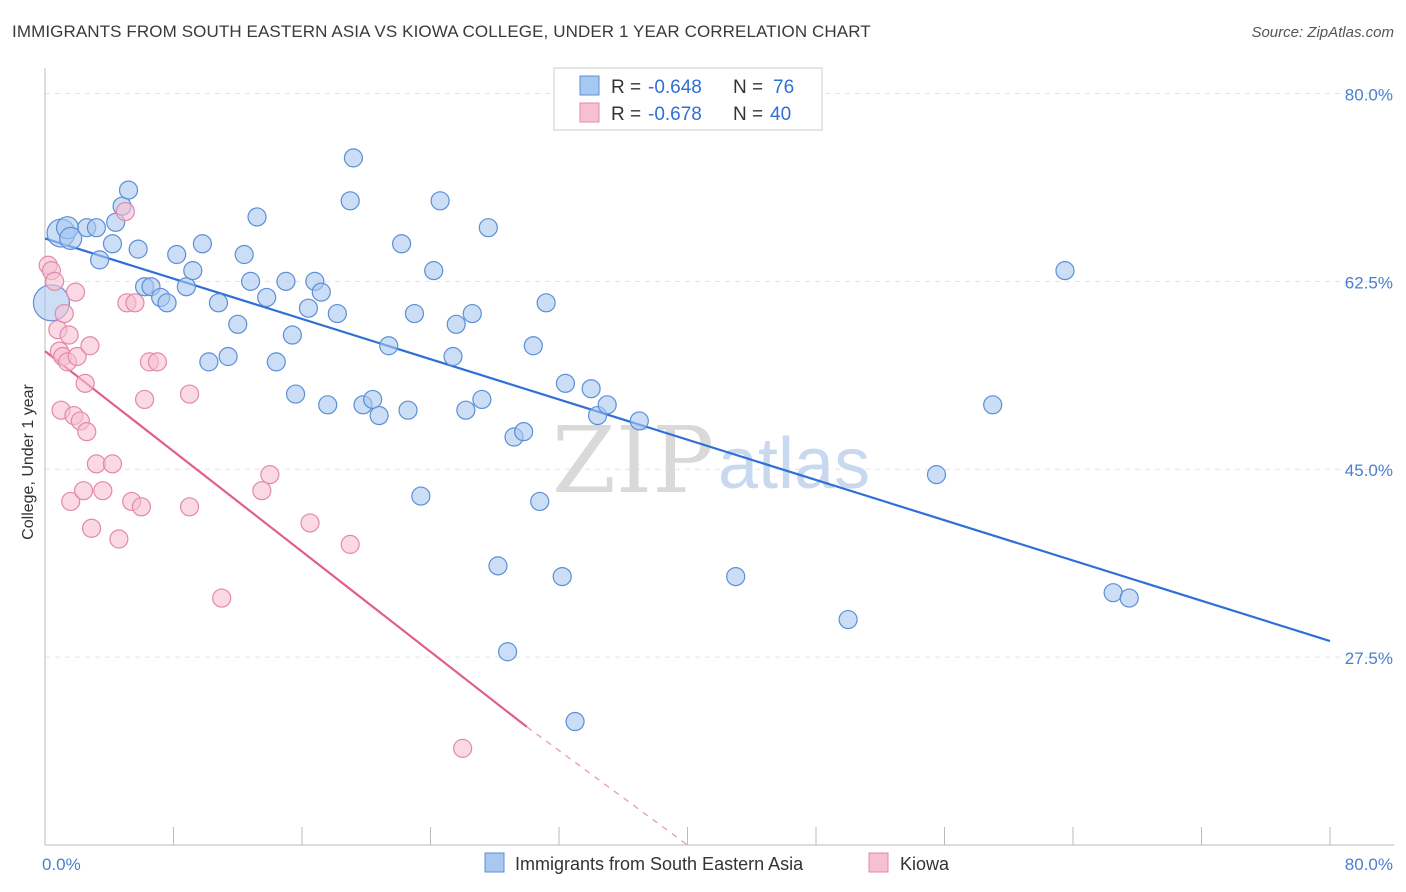  Describe the element at coordinates (626, 87) in the screenshot. I see `legend-r-label-1: R =` at that location.